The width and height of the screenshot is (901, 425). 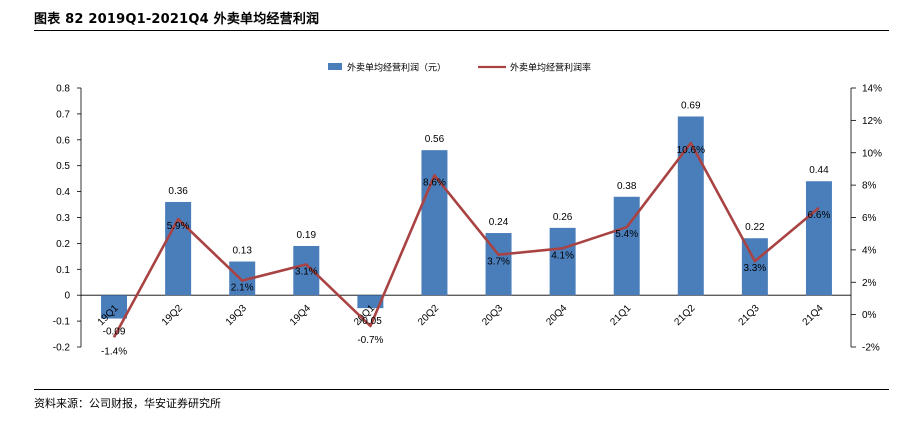 What do you see at coordinates (434, 223) in the screenshot?
I see `bar-20Q2` at bounding box center [434, 223].